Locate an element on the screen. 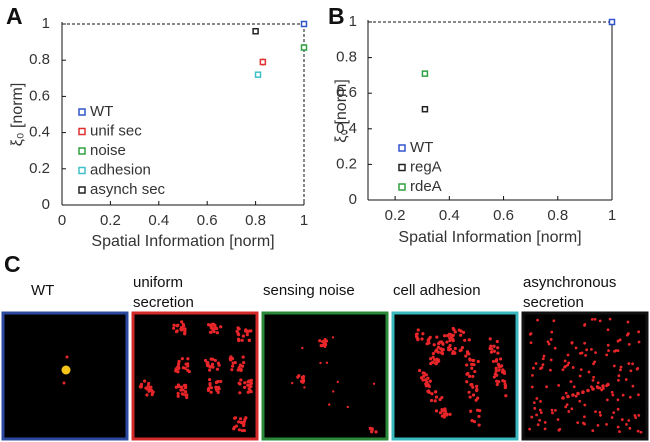 The image size is (650, 442). legend-label: adhesion is located at coordinates (120, 169).